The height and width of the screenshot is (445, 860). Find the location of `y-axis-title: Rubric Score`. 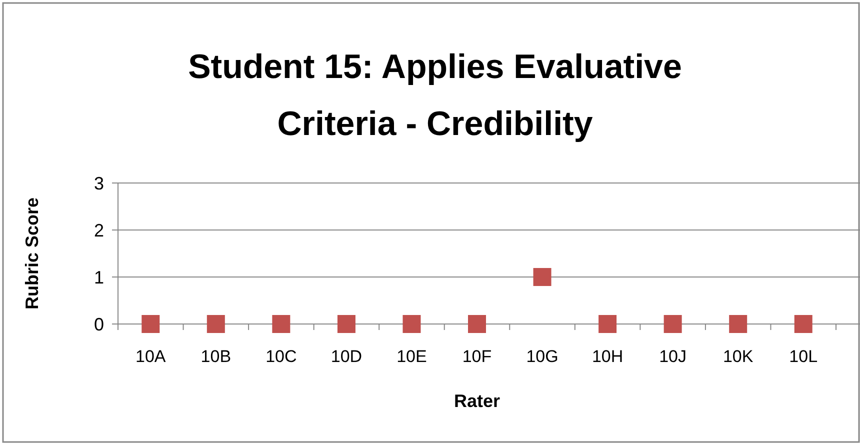

y-axis-title: Rubric Score is located at coordinates (32, 253).